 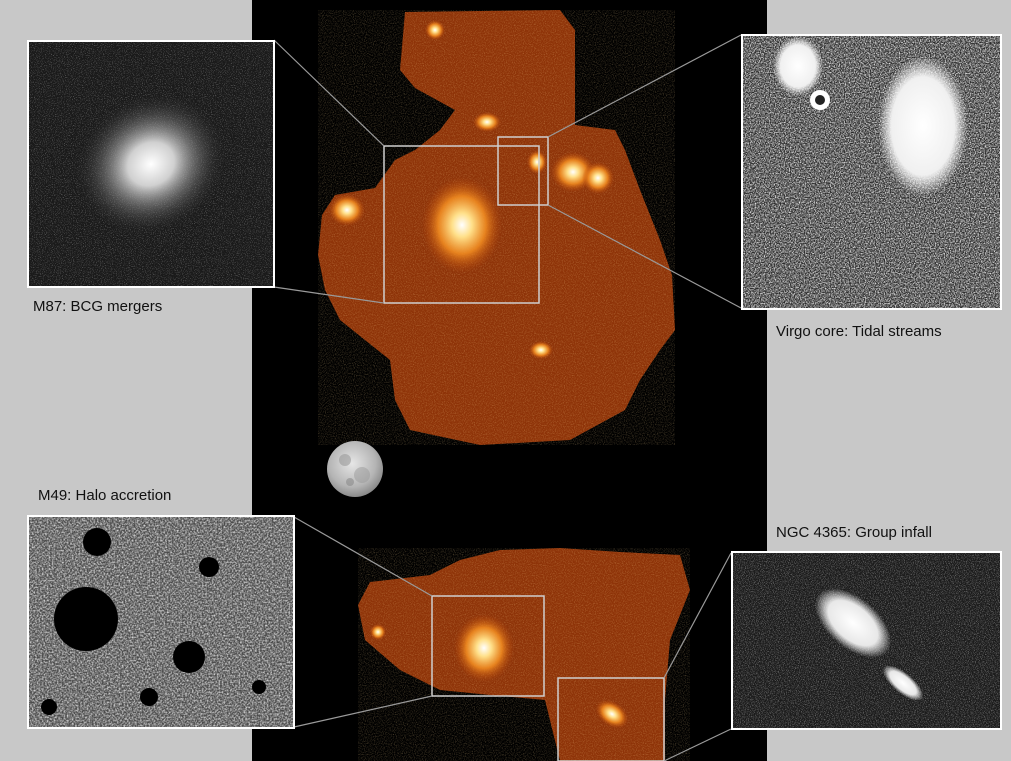 What do you see at coordinates (105, 495) in the screenshot?
I see `caption-m49: M49: Halo accretion` at bounding box center [105, 495].